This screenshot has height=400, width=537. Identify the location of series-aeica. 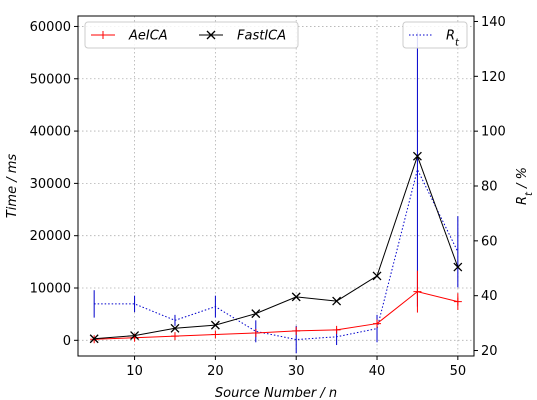
(276, 307).